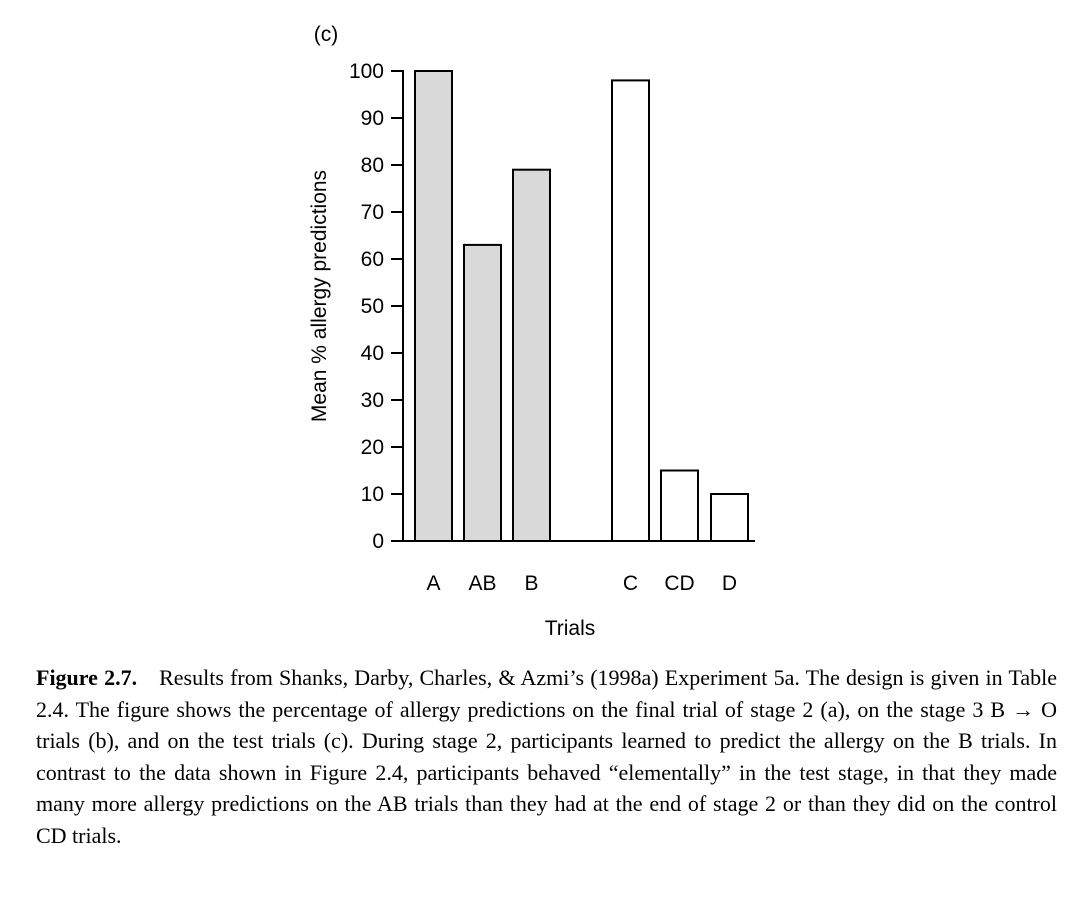  Describe the element at coordinates (378, 541) in the screenshot. I see `y-tick-label: 0` at that location.